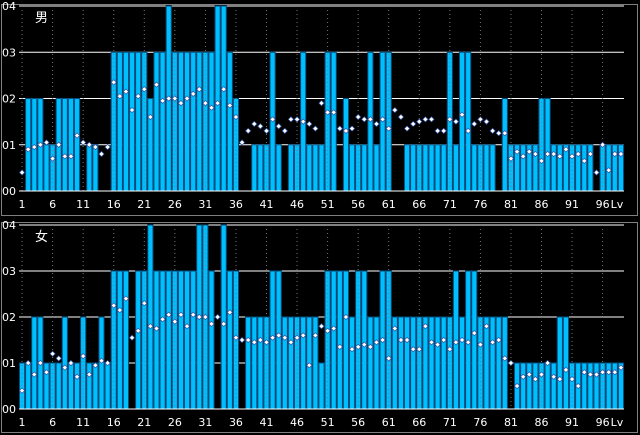 The height and width of the screenshot is (435, 640). What do you see at coordinates (205, 422) in the screenshot?
I see `x-tick-label: 31` at bounding box center [205, 422].